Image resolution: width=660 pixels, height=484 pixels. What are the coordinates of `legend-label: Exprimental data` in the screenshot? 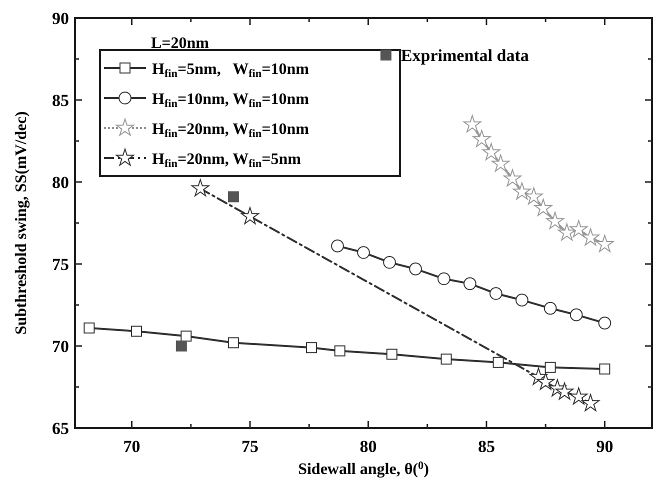 It's located at (465, 55).